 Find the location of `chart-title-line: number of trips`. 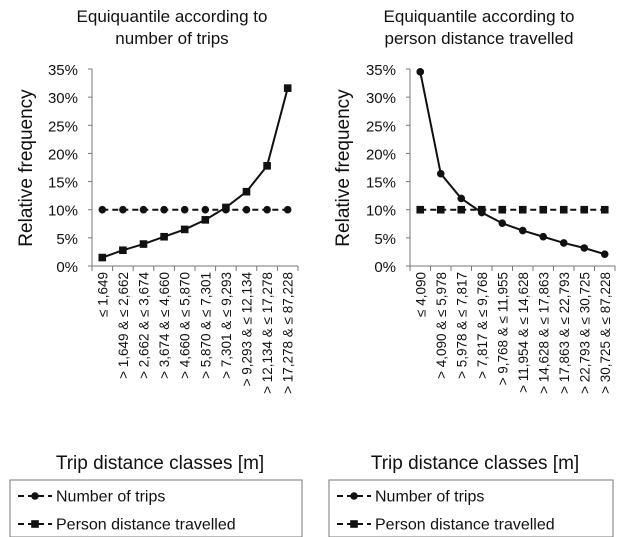

chart-title-line: number of trips is located at coordinates (171, 38).